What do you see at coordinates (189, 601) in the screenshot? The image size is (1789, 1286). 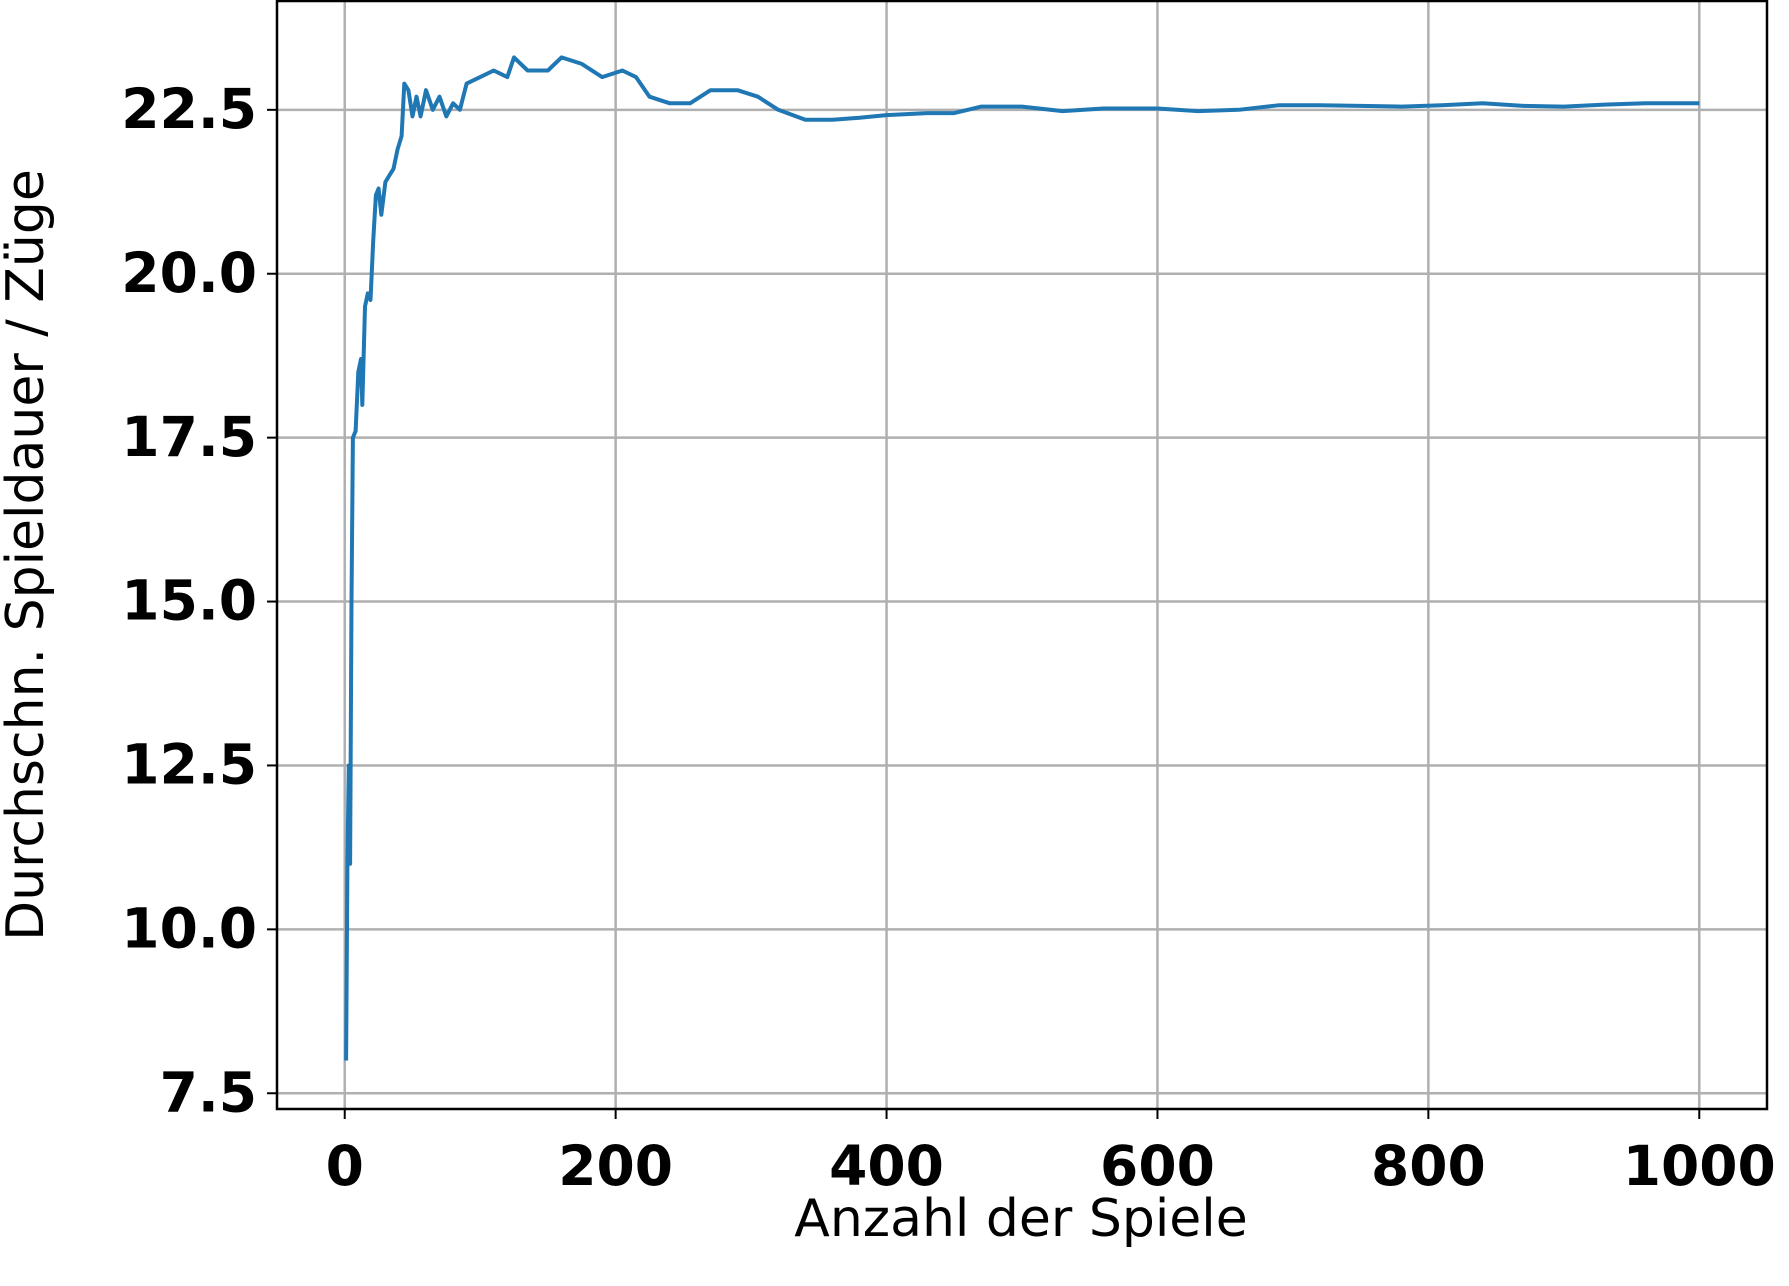 I see `y-tick-label: 15.0` at bounding box center [189, 601].